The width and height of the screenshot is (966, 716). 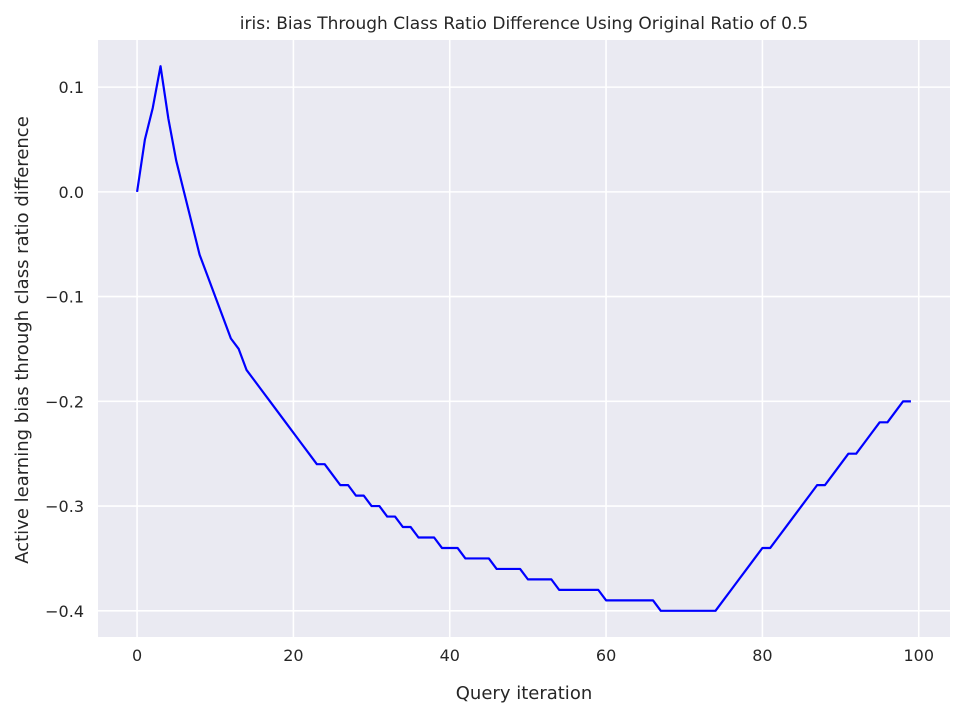 What do you see at coordinates (71, 192) in the screenshot?
I see `y-tick-label: 0.0` at bounding box center [71, 192].